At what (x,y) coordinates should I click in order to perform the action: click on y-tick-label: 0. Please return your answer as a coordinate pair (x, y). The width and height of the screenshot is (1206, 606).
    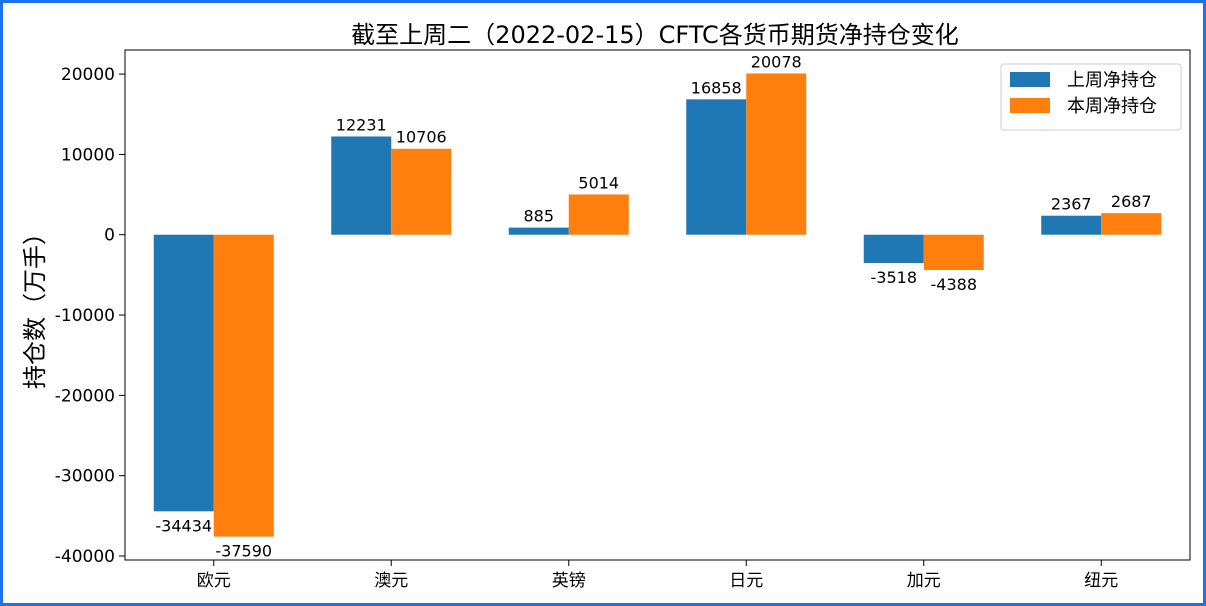
    Looking at the image, I should click on (109, 236).